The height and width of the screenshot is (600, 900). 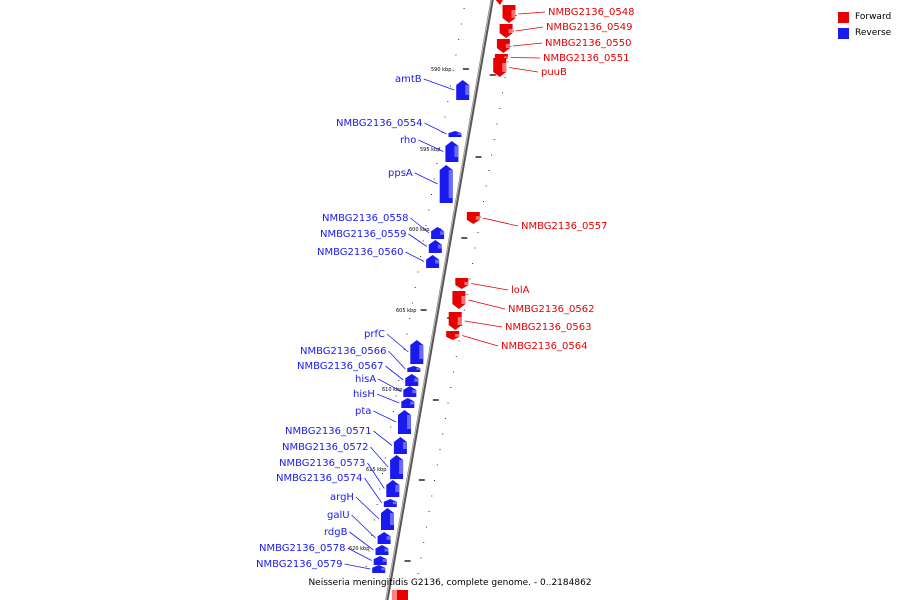 I want to click on forward-gene-label: NMBG2136_0551, so click(x=586, y=58).